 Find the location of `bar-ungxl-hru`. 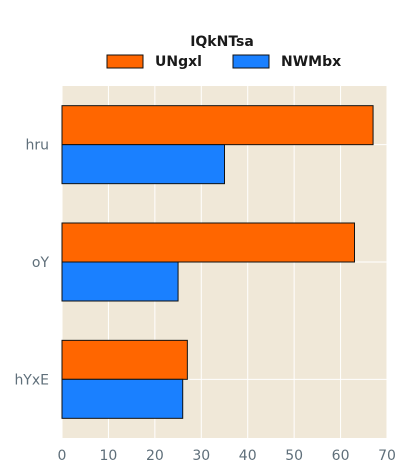

bar-ungxl-hru is located at coordinates (217, 125).